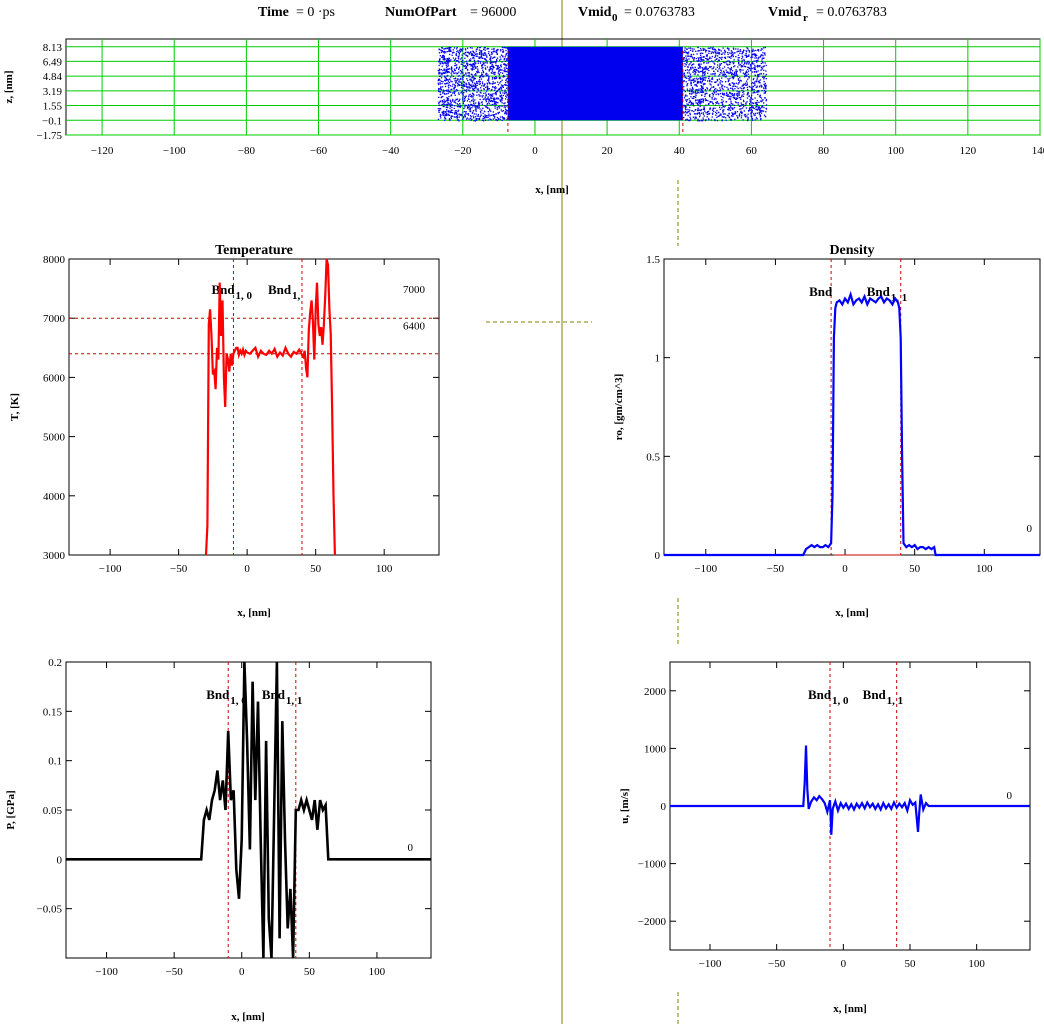 The height and width of the screenshot is (1024, 1044). Describe the element at coordinates (53, 712) in the screenshot. I see `pressure-ytick-label: 0.15` at that location.